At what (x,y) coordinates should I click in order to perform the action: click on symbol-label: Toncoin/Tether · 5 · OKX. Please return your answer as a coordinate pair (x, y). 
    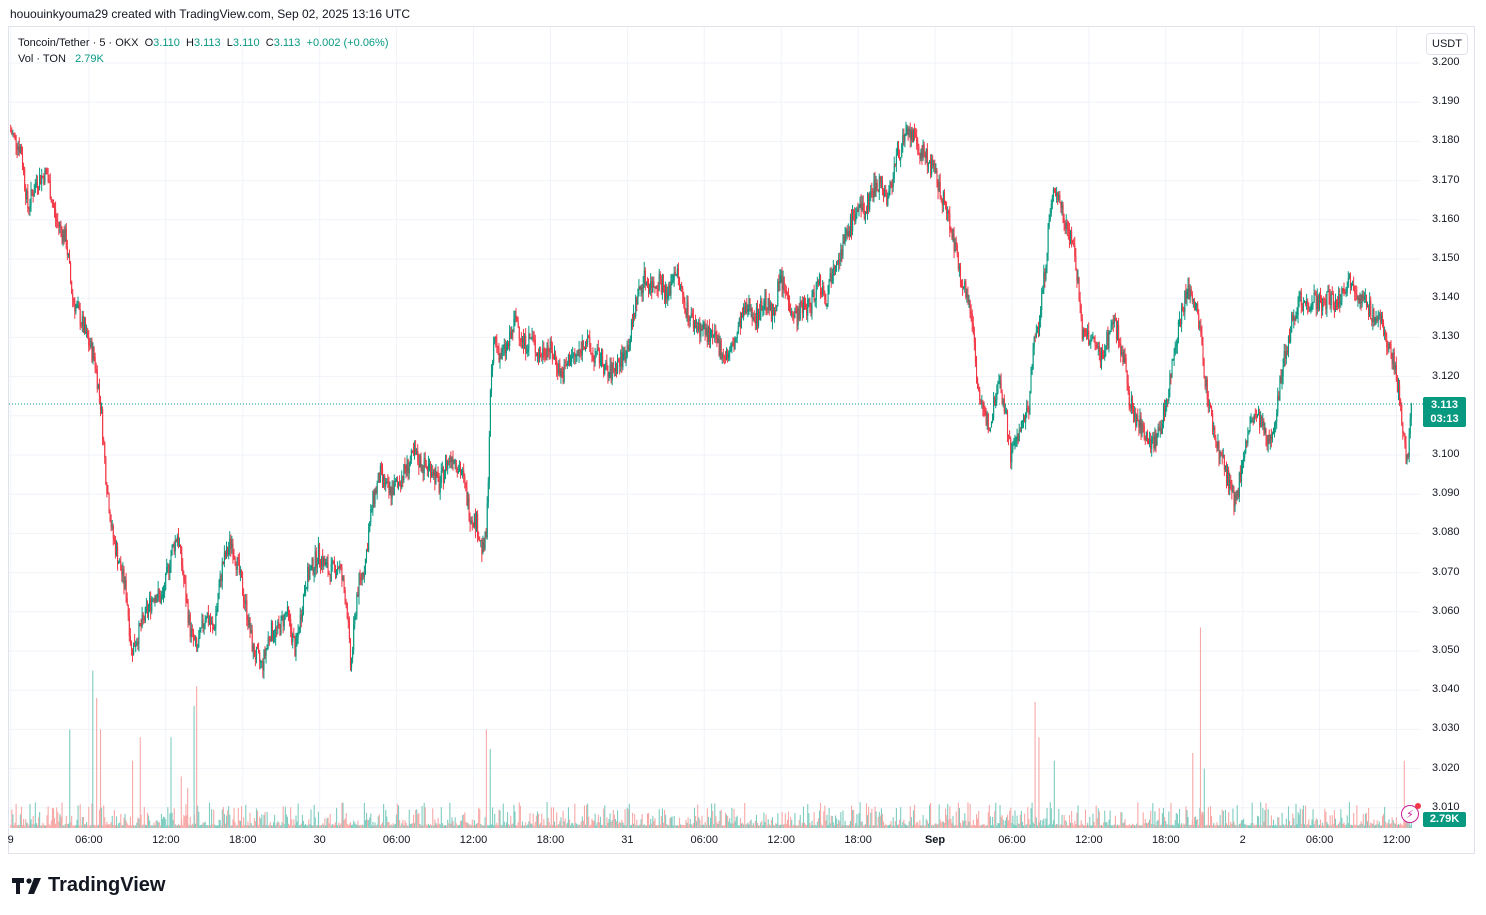
    Looking at the image, I should click on (78, 43).